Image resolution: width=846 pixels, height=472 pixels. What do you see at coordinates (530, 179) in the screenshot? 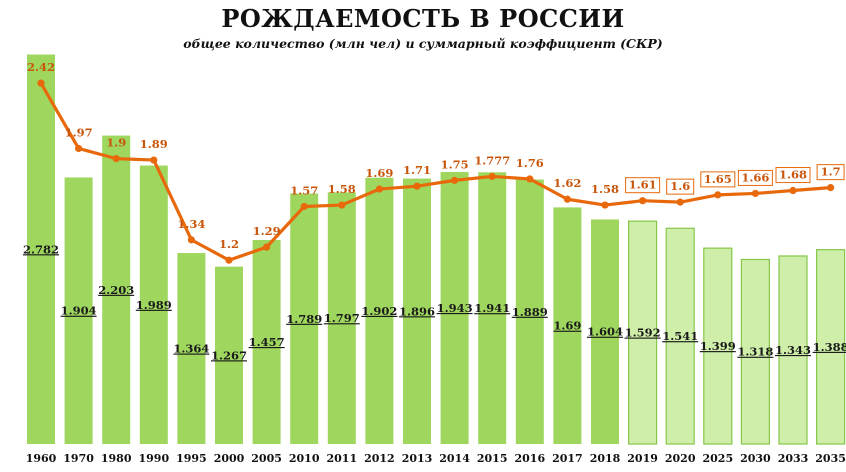
I see `rate-point-2016` at bounding box center [530, 179].